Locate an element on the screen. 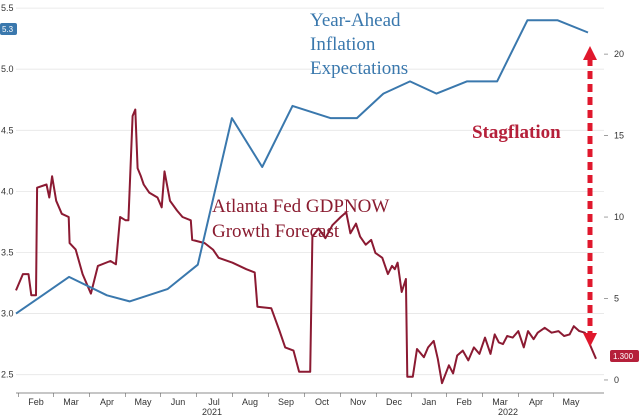 Image resolution: width=640 pixels, height=419 pixels. left-tick-label: 3.0 is located at coordinates (7, 314).